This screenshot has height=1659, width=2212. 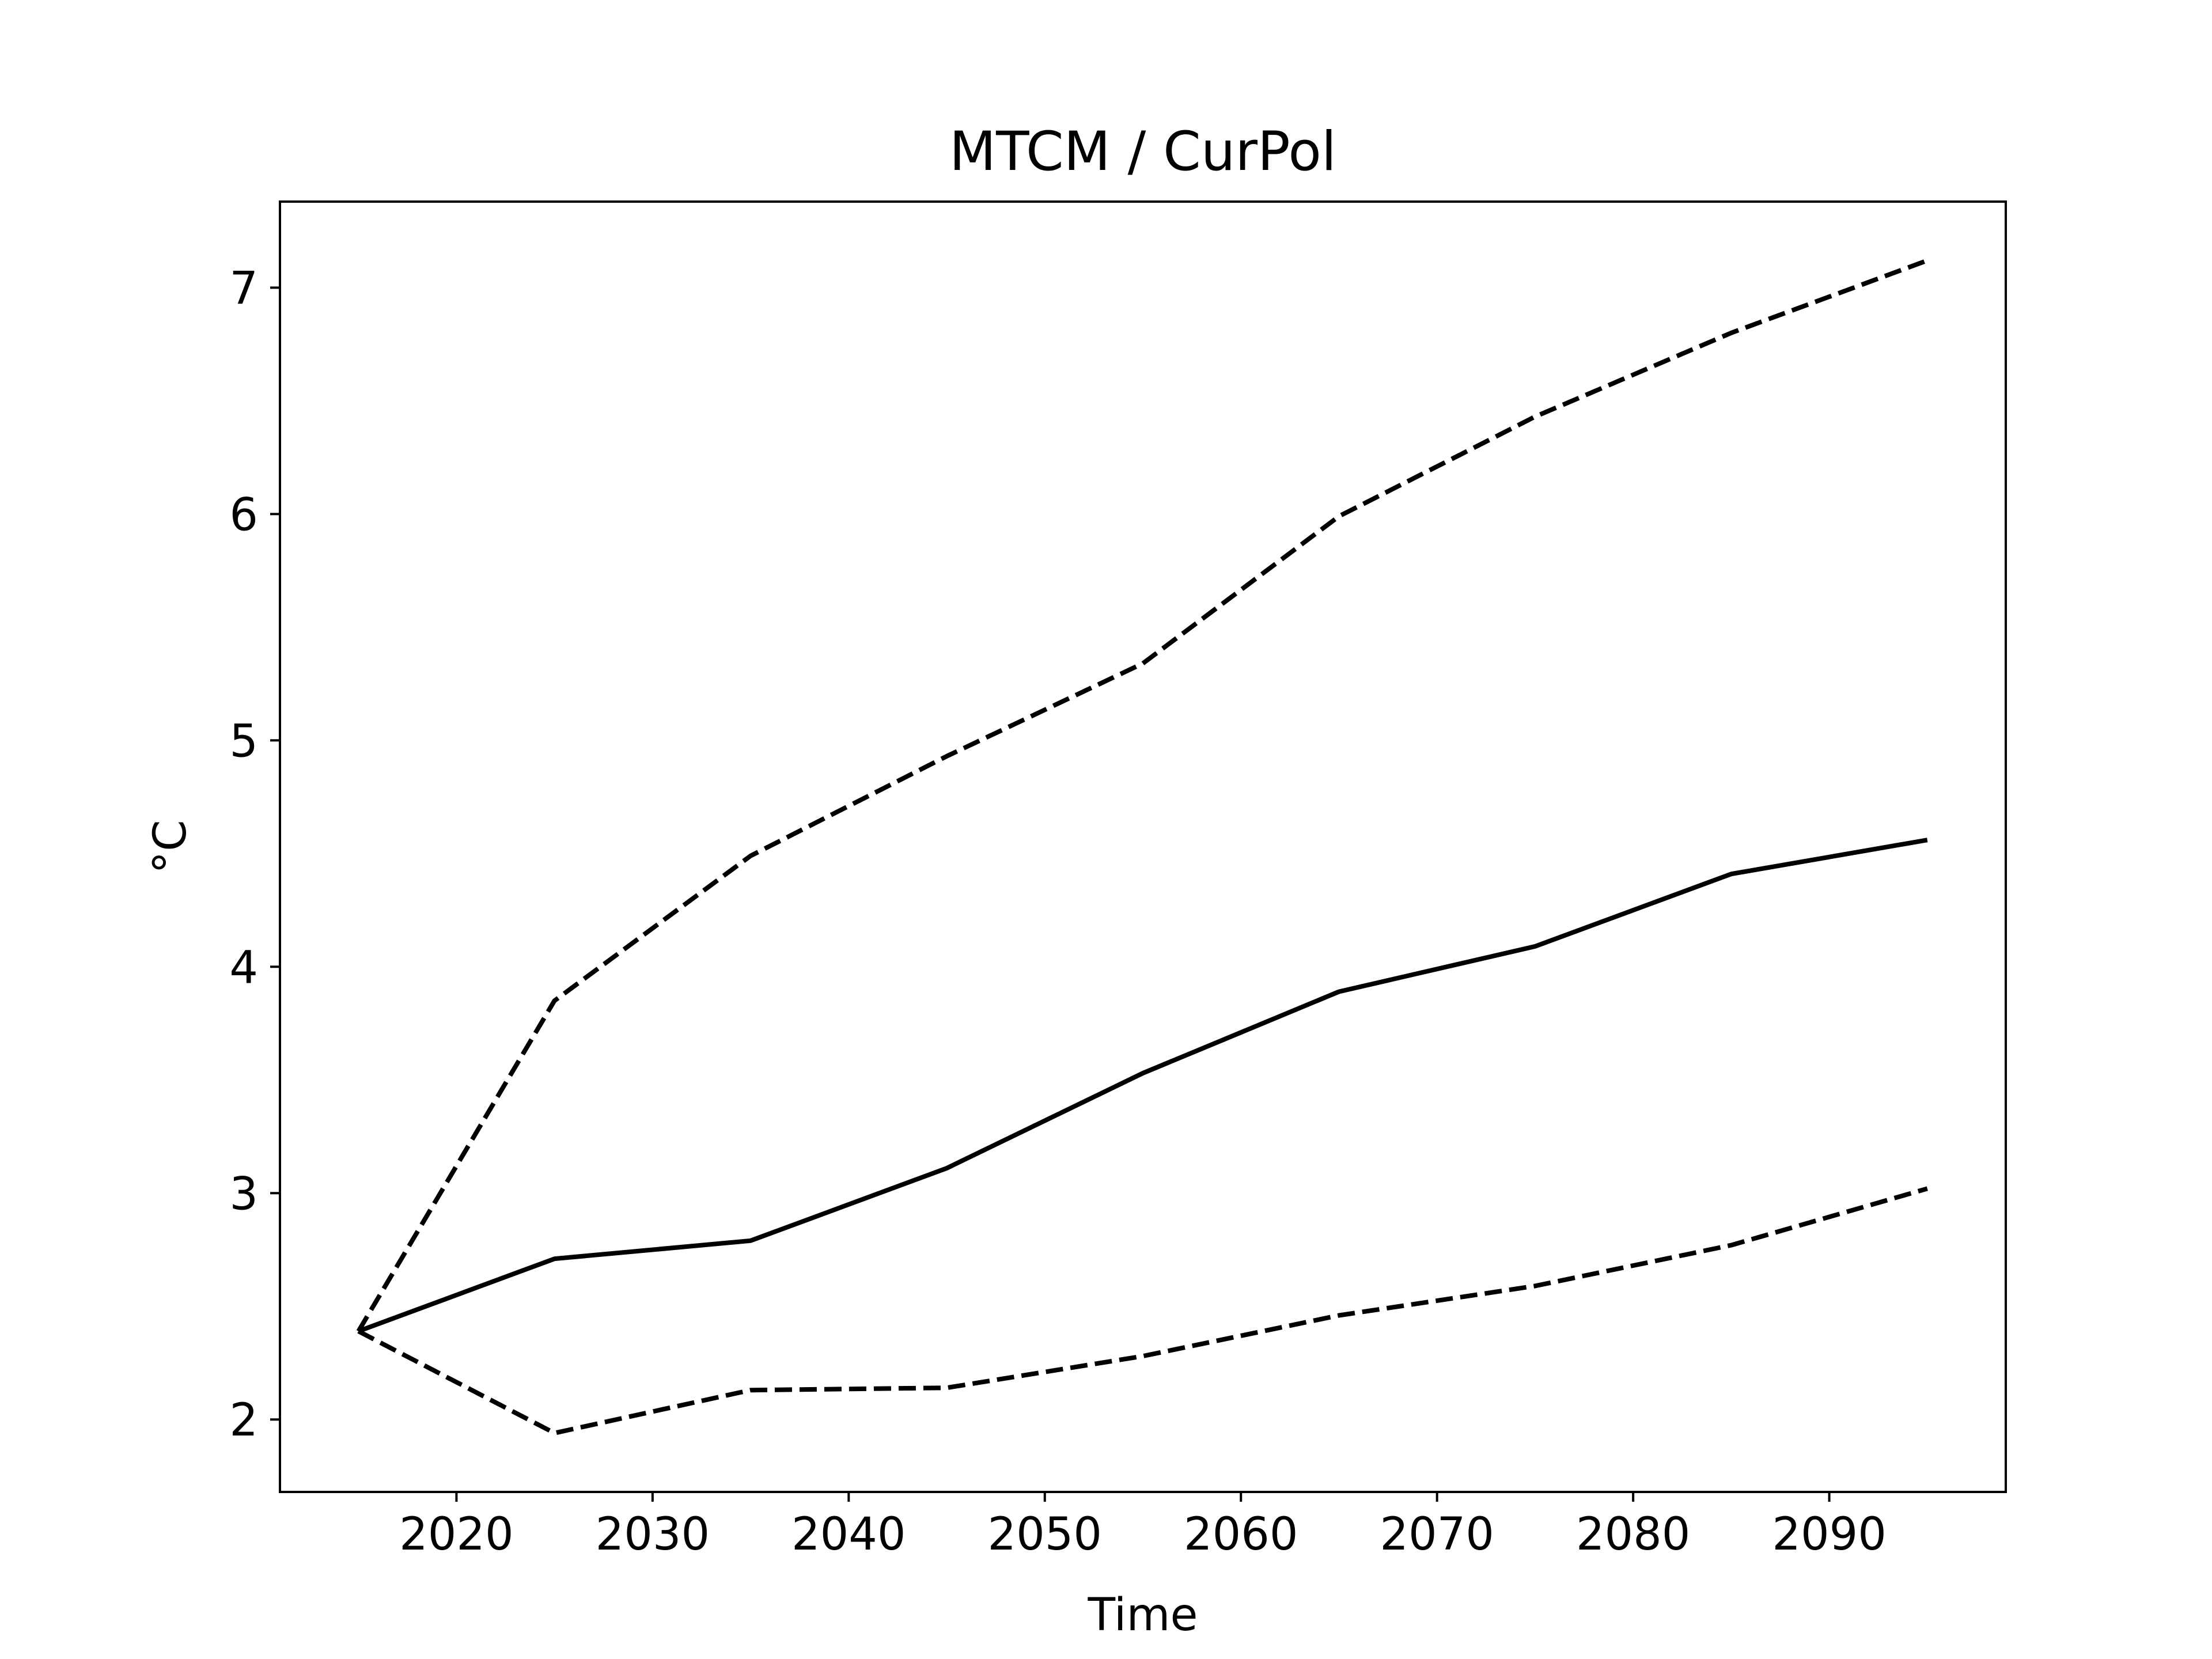 I want to click on x-tick-label: 2090, so click(x=1829, y=1534).